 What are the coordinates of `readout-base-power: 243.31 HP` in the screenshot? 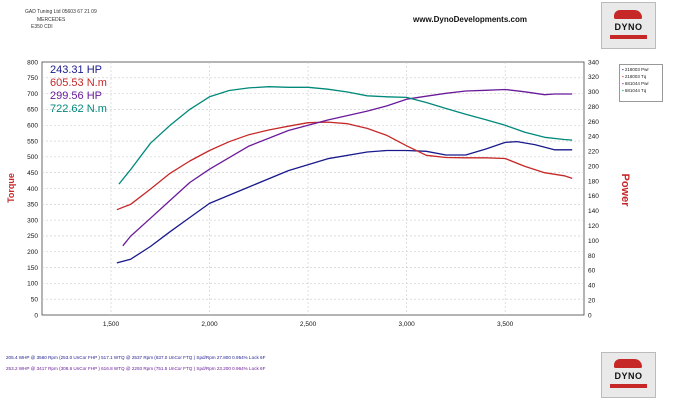 It's located at (76, 70).